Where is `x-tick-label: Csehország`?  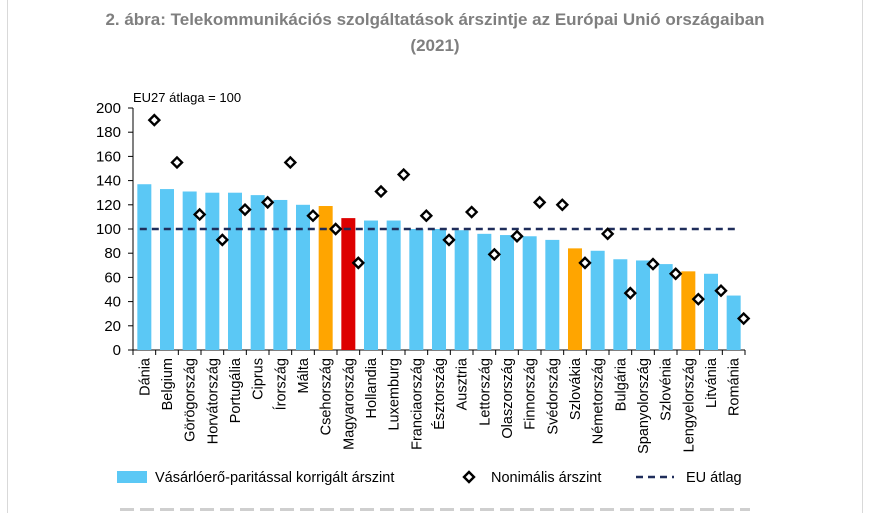 x-tick-label: Csehország is located at coordinates (327, 396).